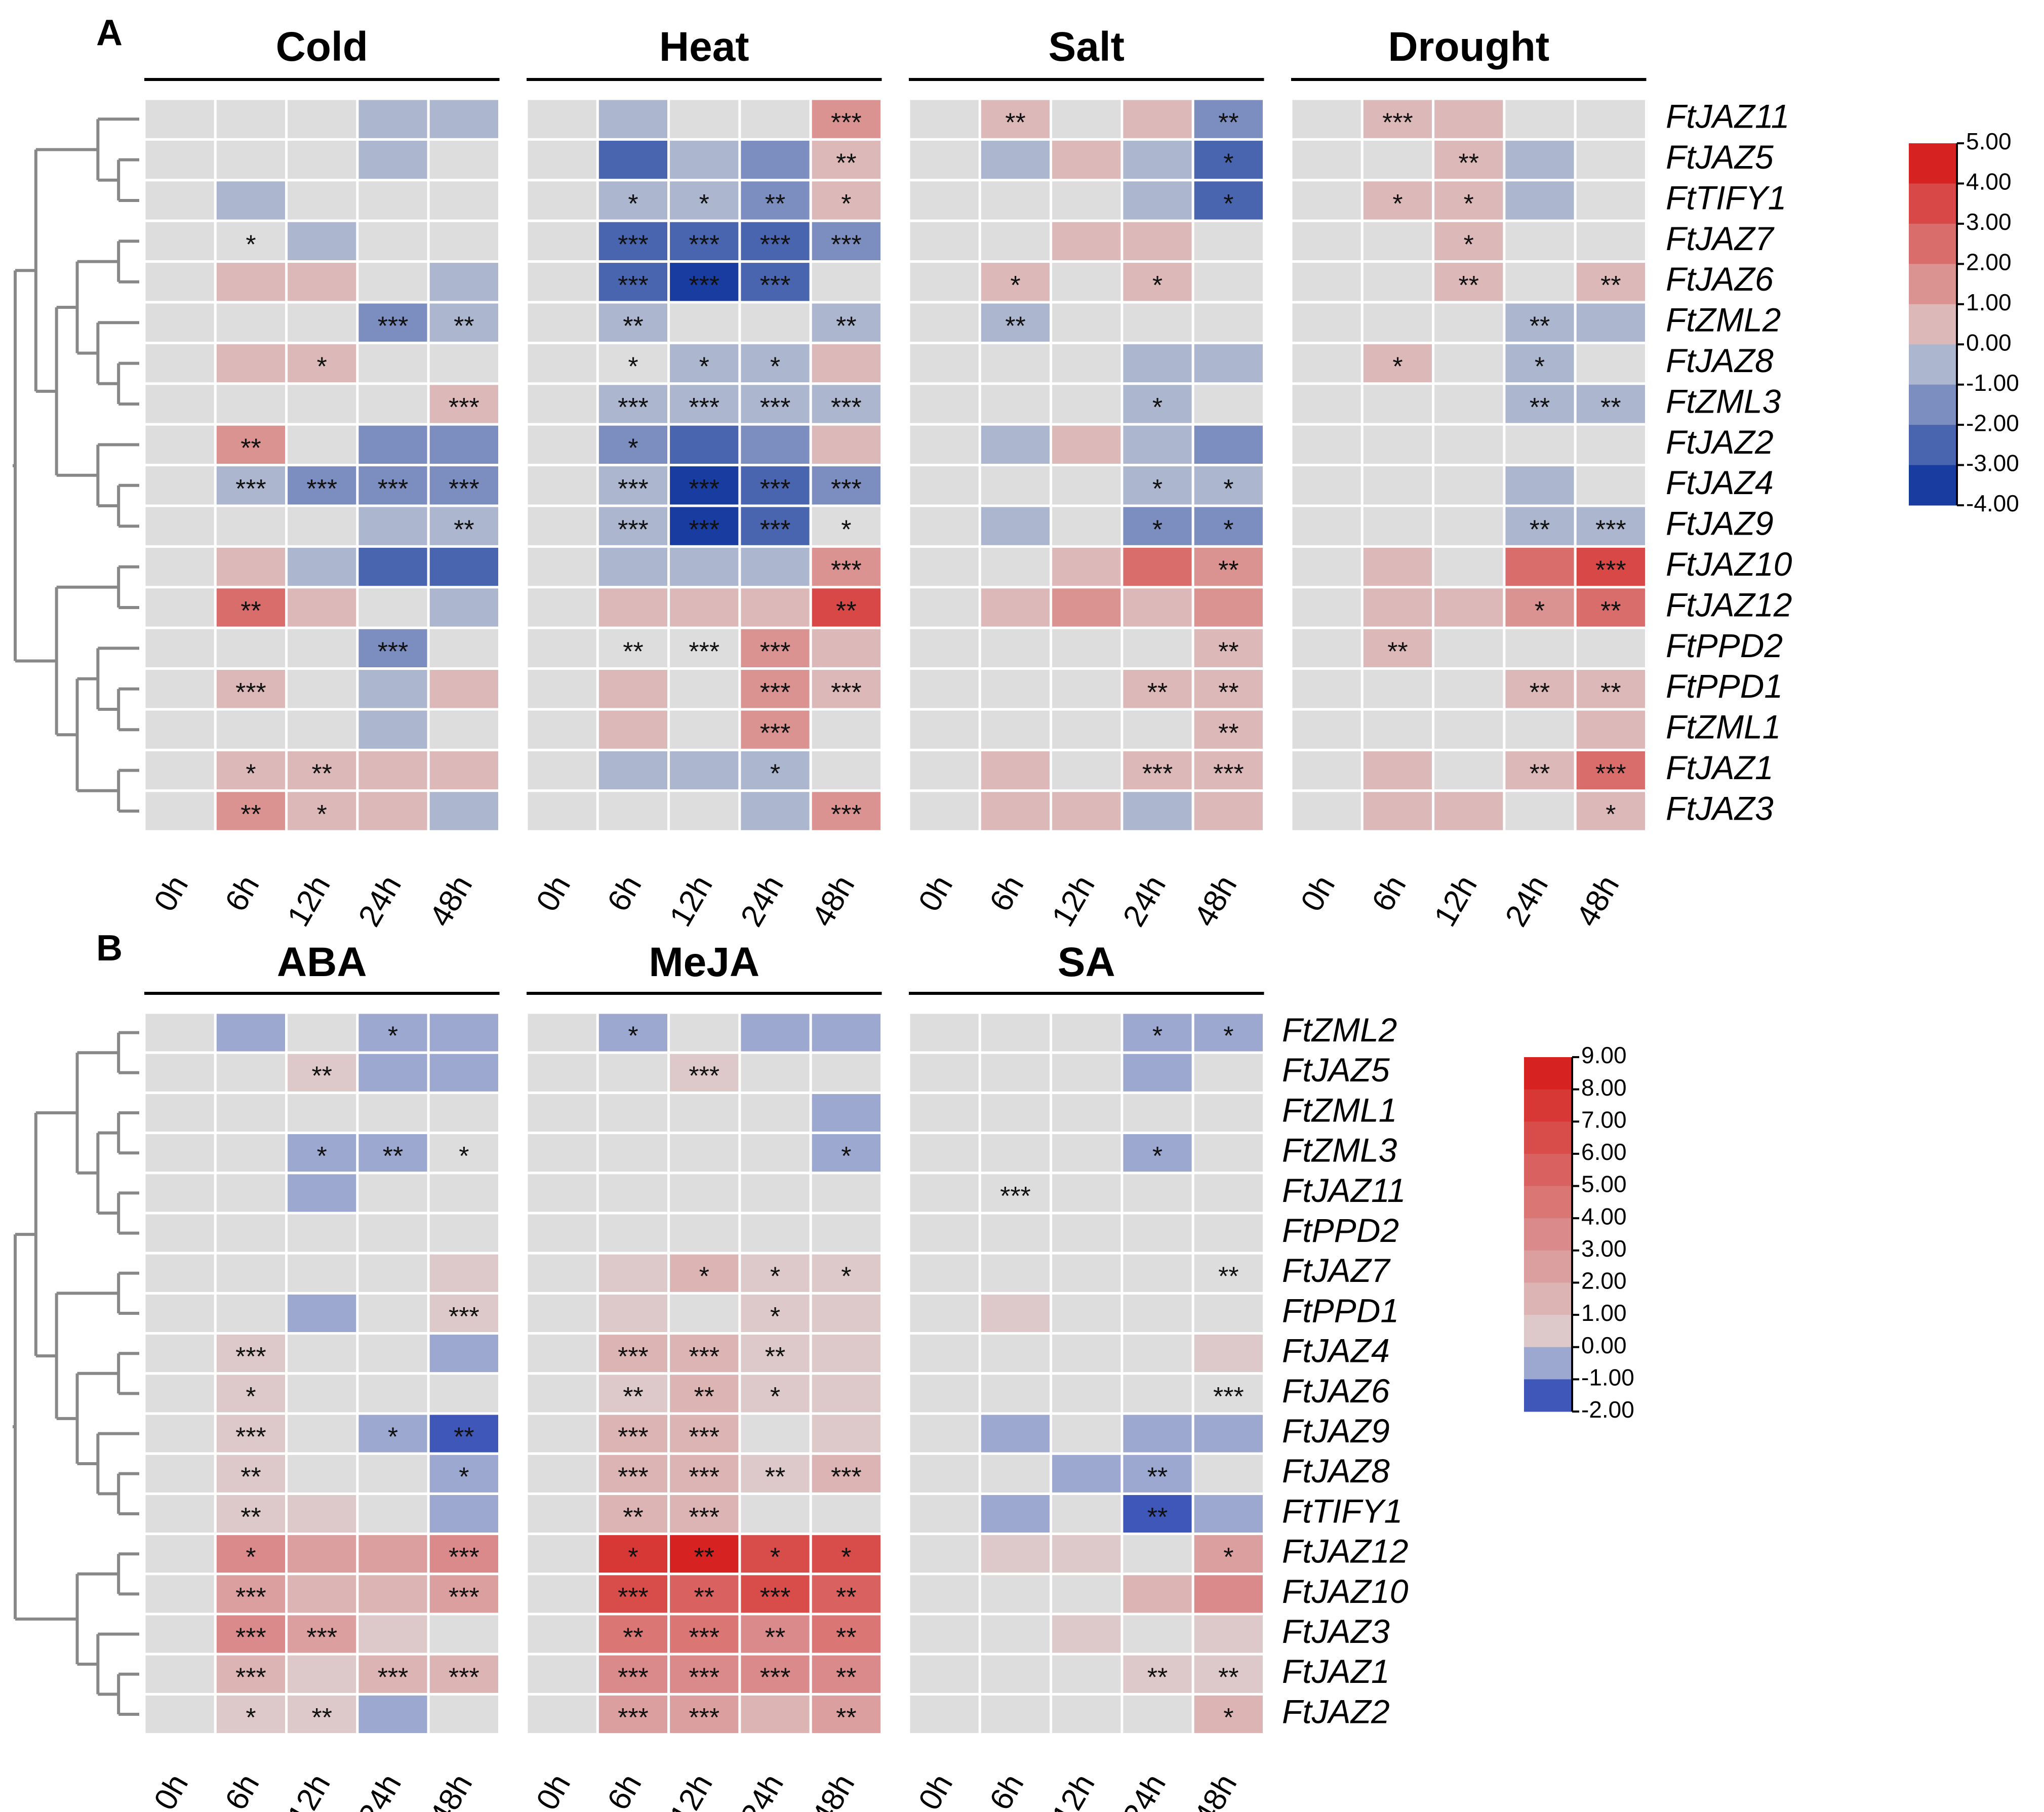 The image size is (2044, 1812). I want to click on gene-label: FtZML3, so click(1340, 1151).